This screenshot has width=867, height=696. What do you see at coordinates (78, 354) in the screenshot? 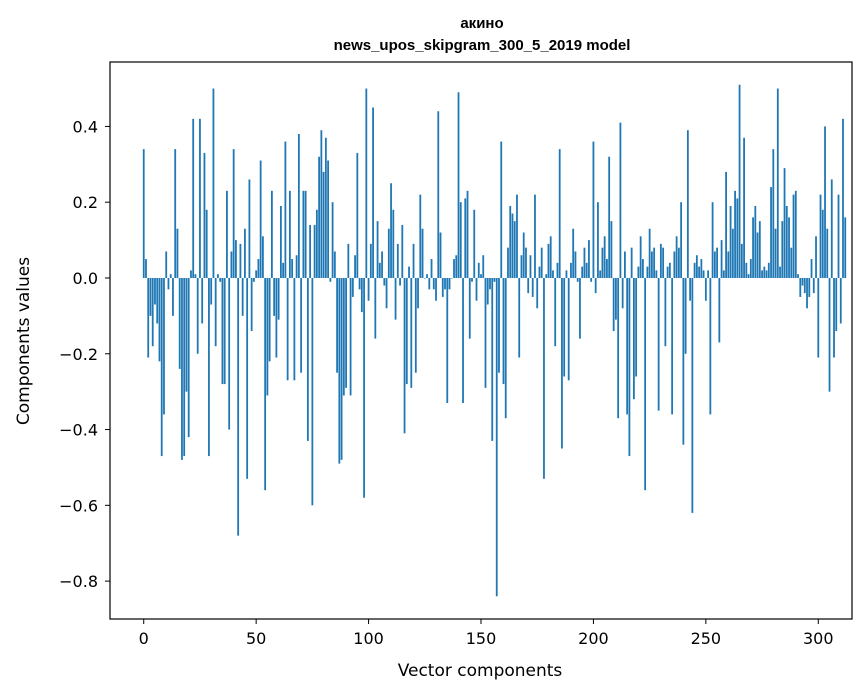
I see `y-tick-label: −0.2` at bounding box center [78, 354].